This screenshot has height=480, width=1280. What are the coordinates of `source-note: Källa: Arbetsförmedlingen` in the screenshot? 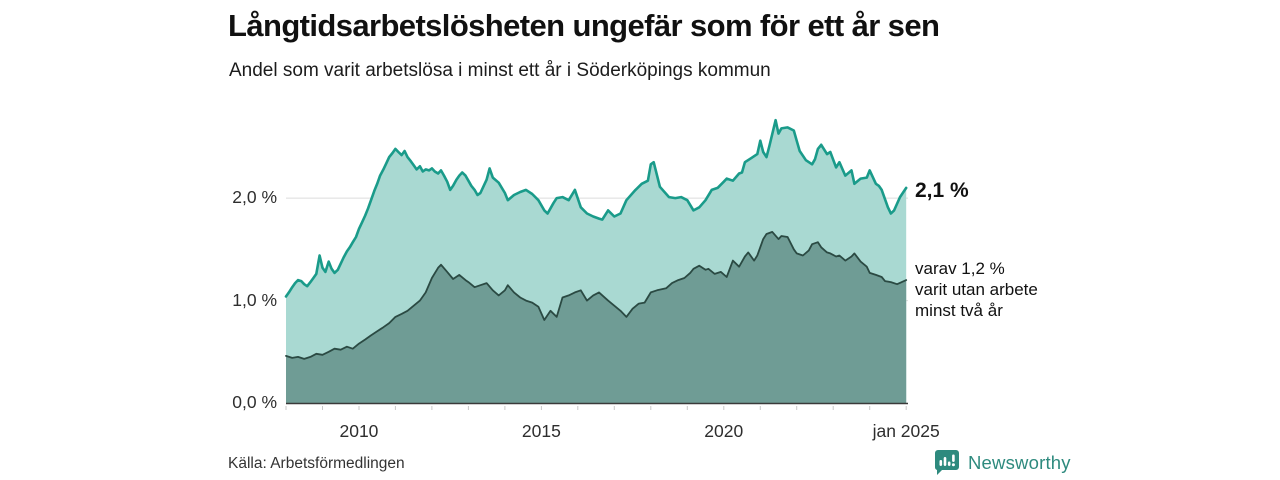 It's located at (316, 463).